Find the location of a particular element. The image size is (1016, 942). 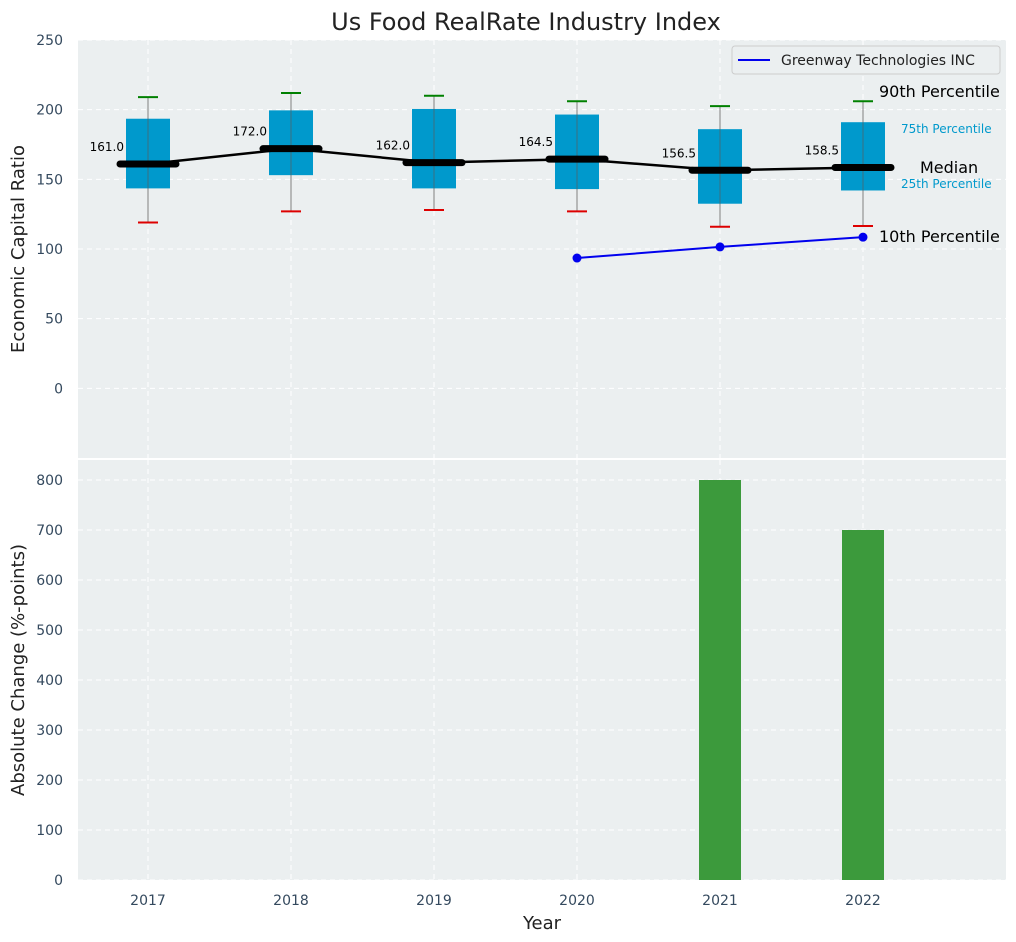

x-tick-label: 2017 is located at coordinates (148, 901).